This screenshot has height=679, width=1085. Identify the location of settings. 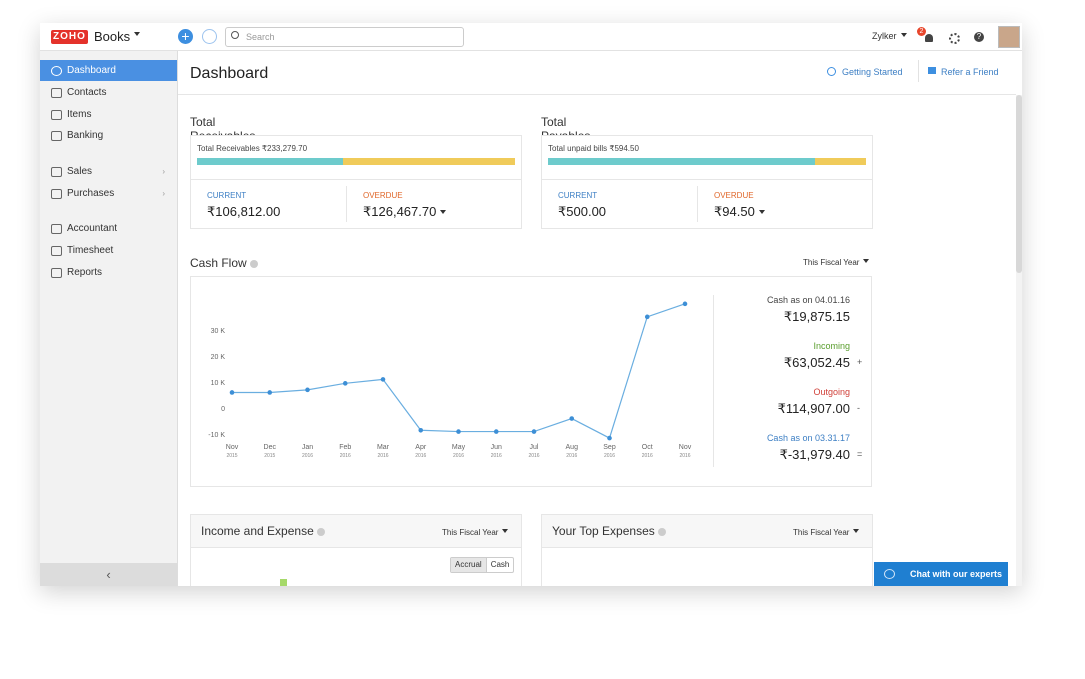
(954, 38).